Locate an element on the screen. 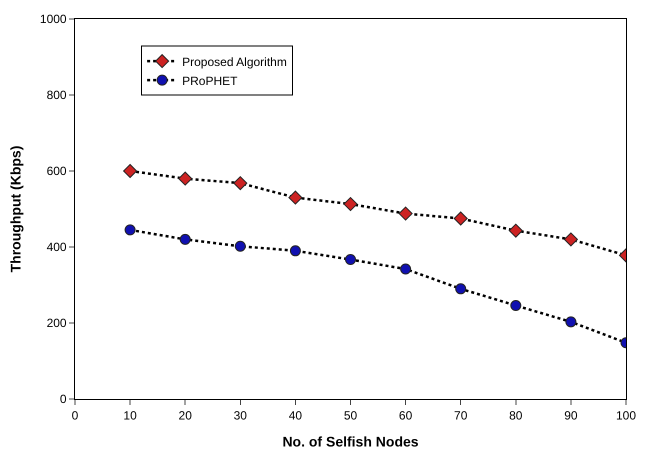 The height and width of the screenshot is (461, 648). y-tick-label: 1000 is located at coordinates (53, 19).